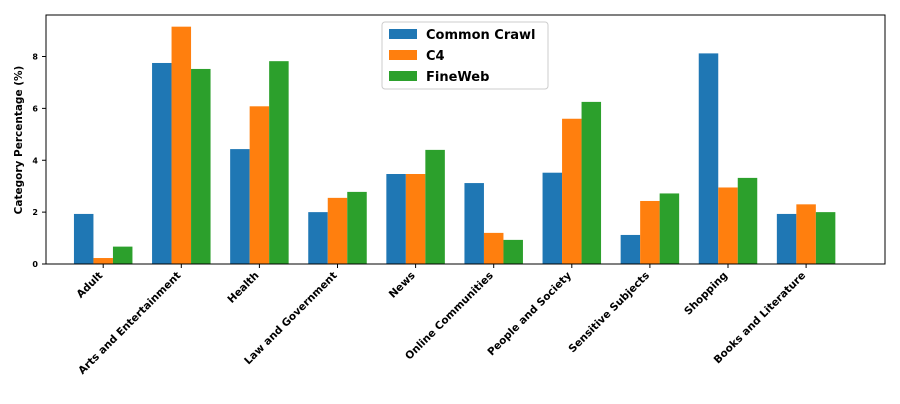 This screenshot has height=404, width=900. Describe the element at coordinates (19, 140) in the screenshot. I see `y-axis-label: Category Percentage (%)` at that location.